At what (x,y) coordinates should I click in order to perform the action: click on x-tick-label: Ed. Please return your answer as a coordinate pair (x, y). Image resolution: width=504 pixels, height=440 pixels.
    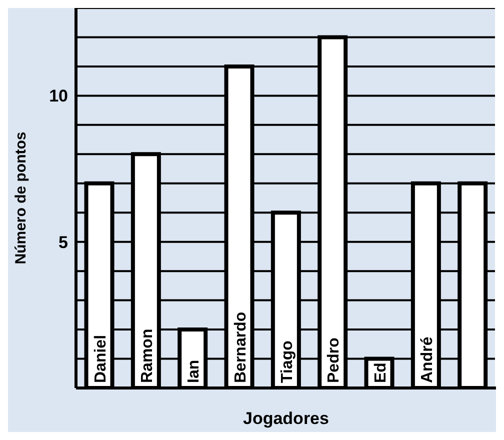
    Looking at the image, I should click on (381, 372).